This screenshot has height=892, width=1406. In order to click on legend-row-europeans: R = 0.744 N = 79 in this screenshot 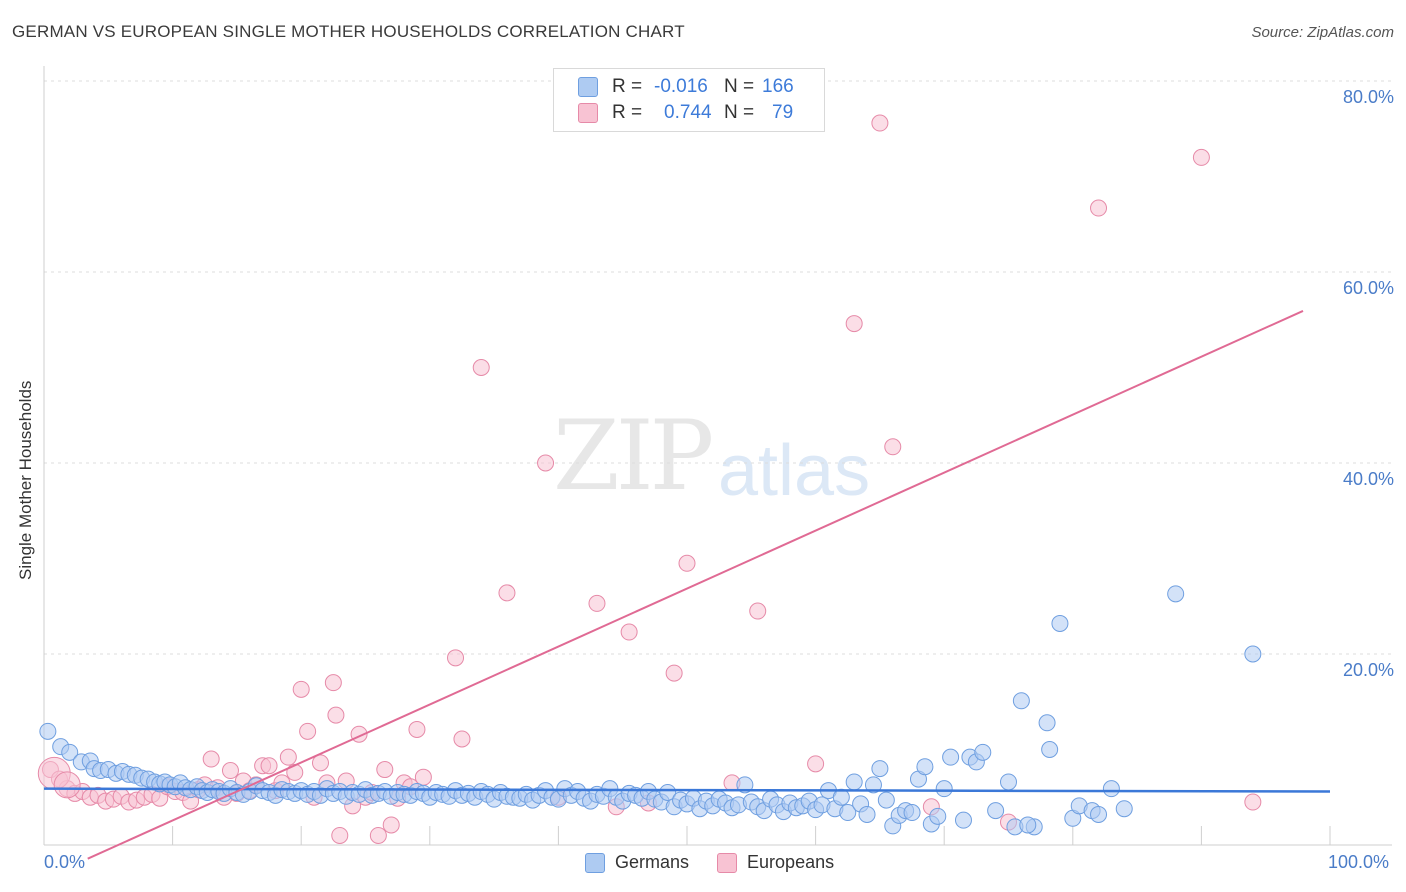, I will do `click(685, 113)`.